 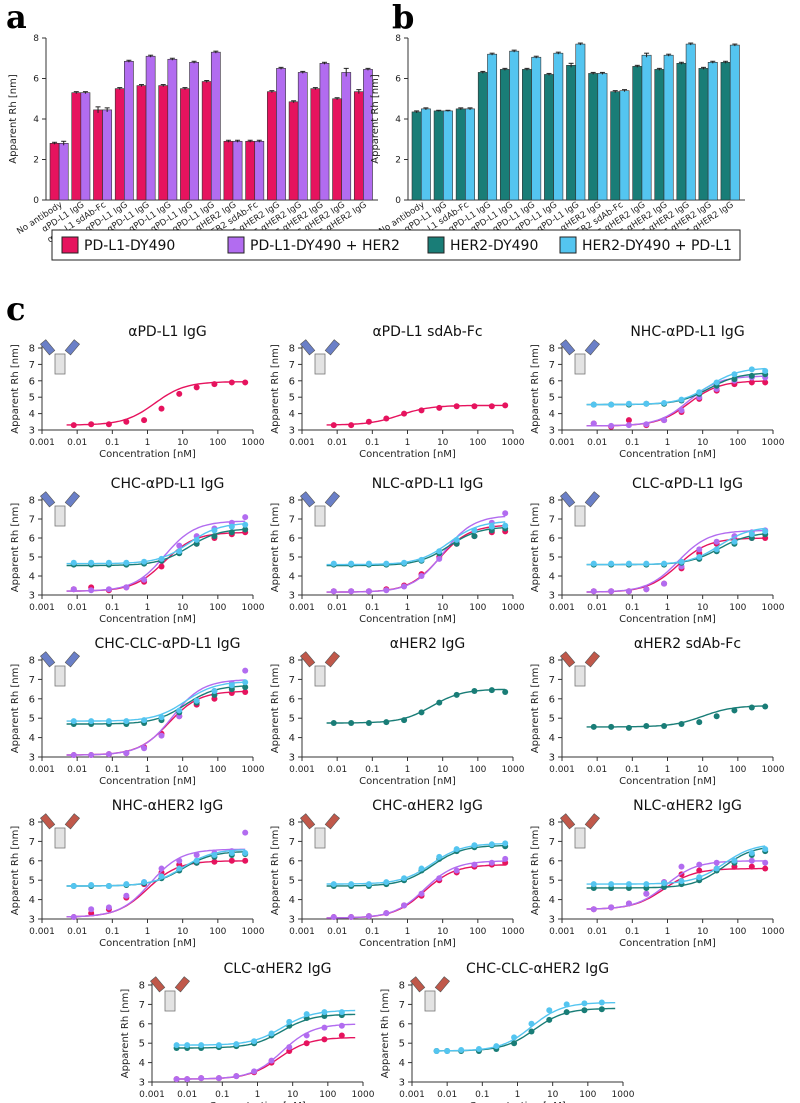 What do you see at coordinates (107, 155) in the screenshot?
I see `bar-pd-l1-dy490-her2-pd-l1-sdab-fc` at bounding box center [107, 155].